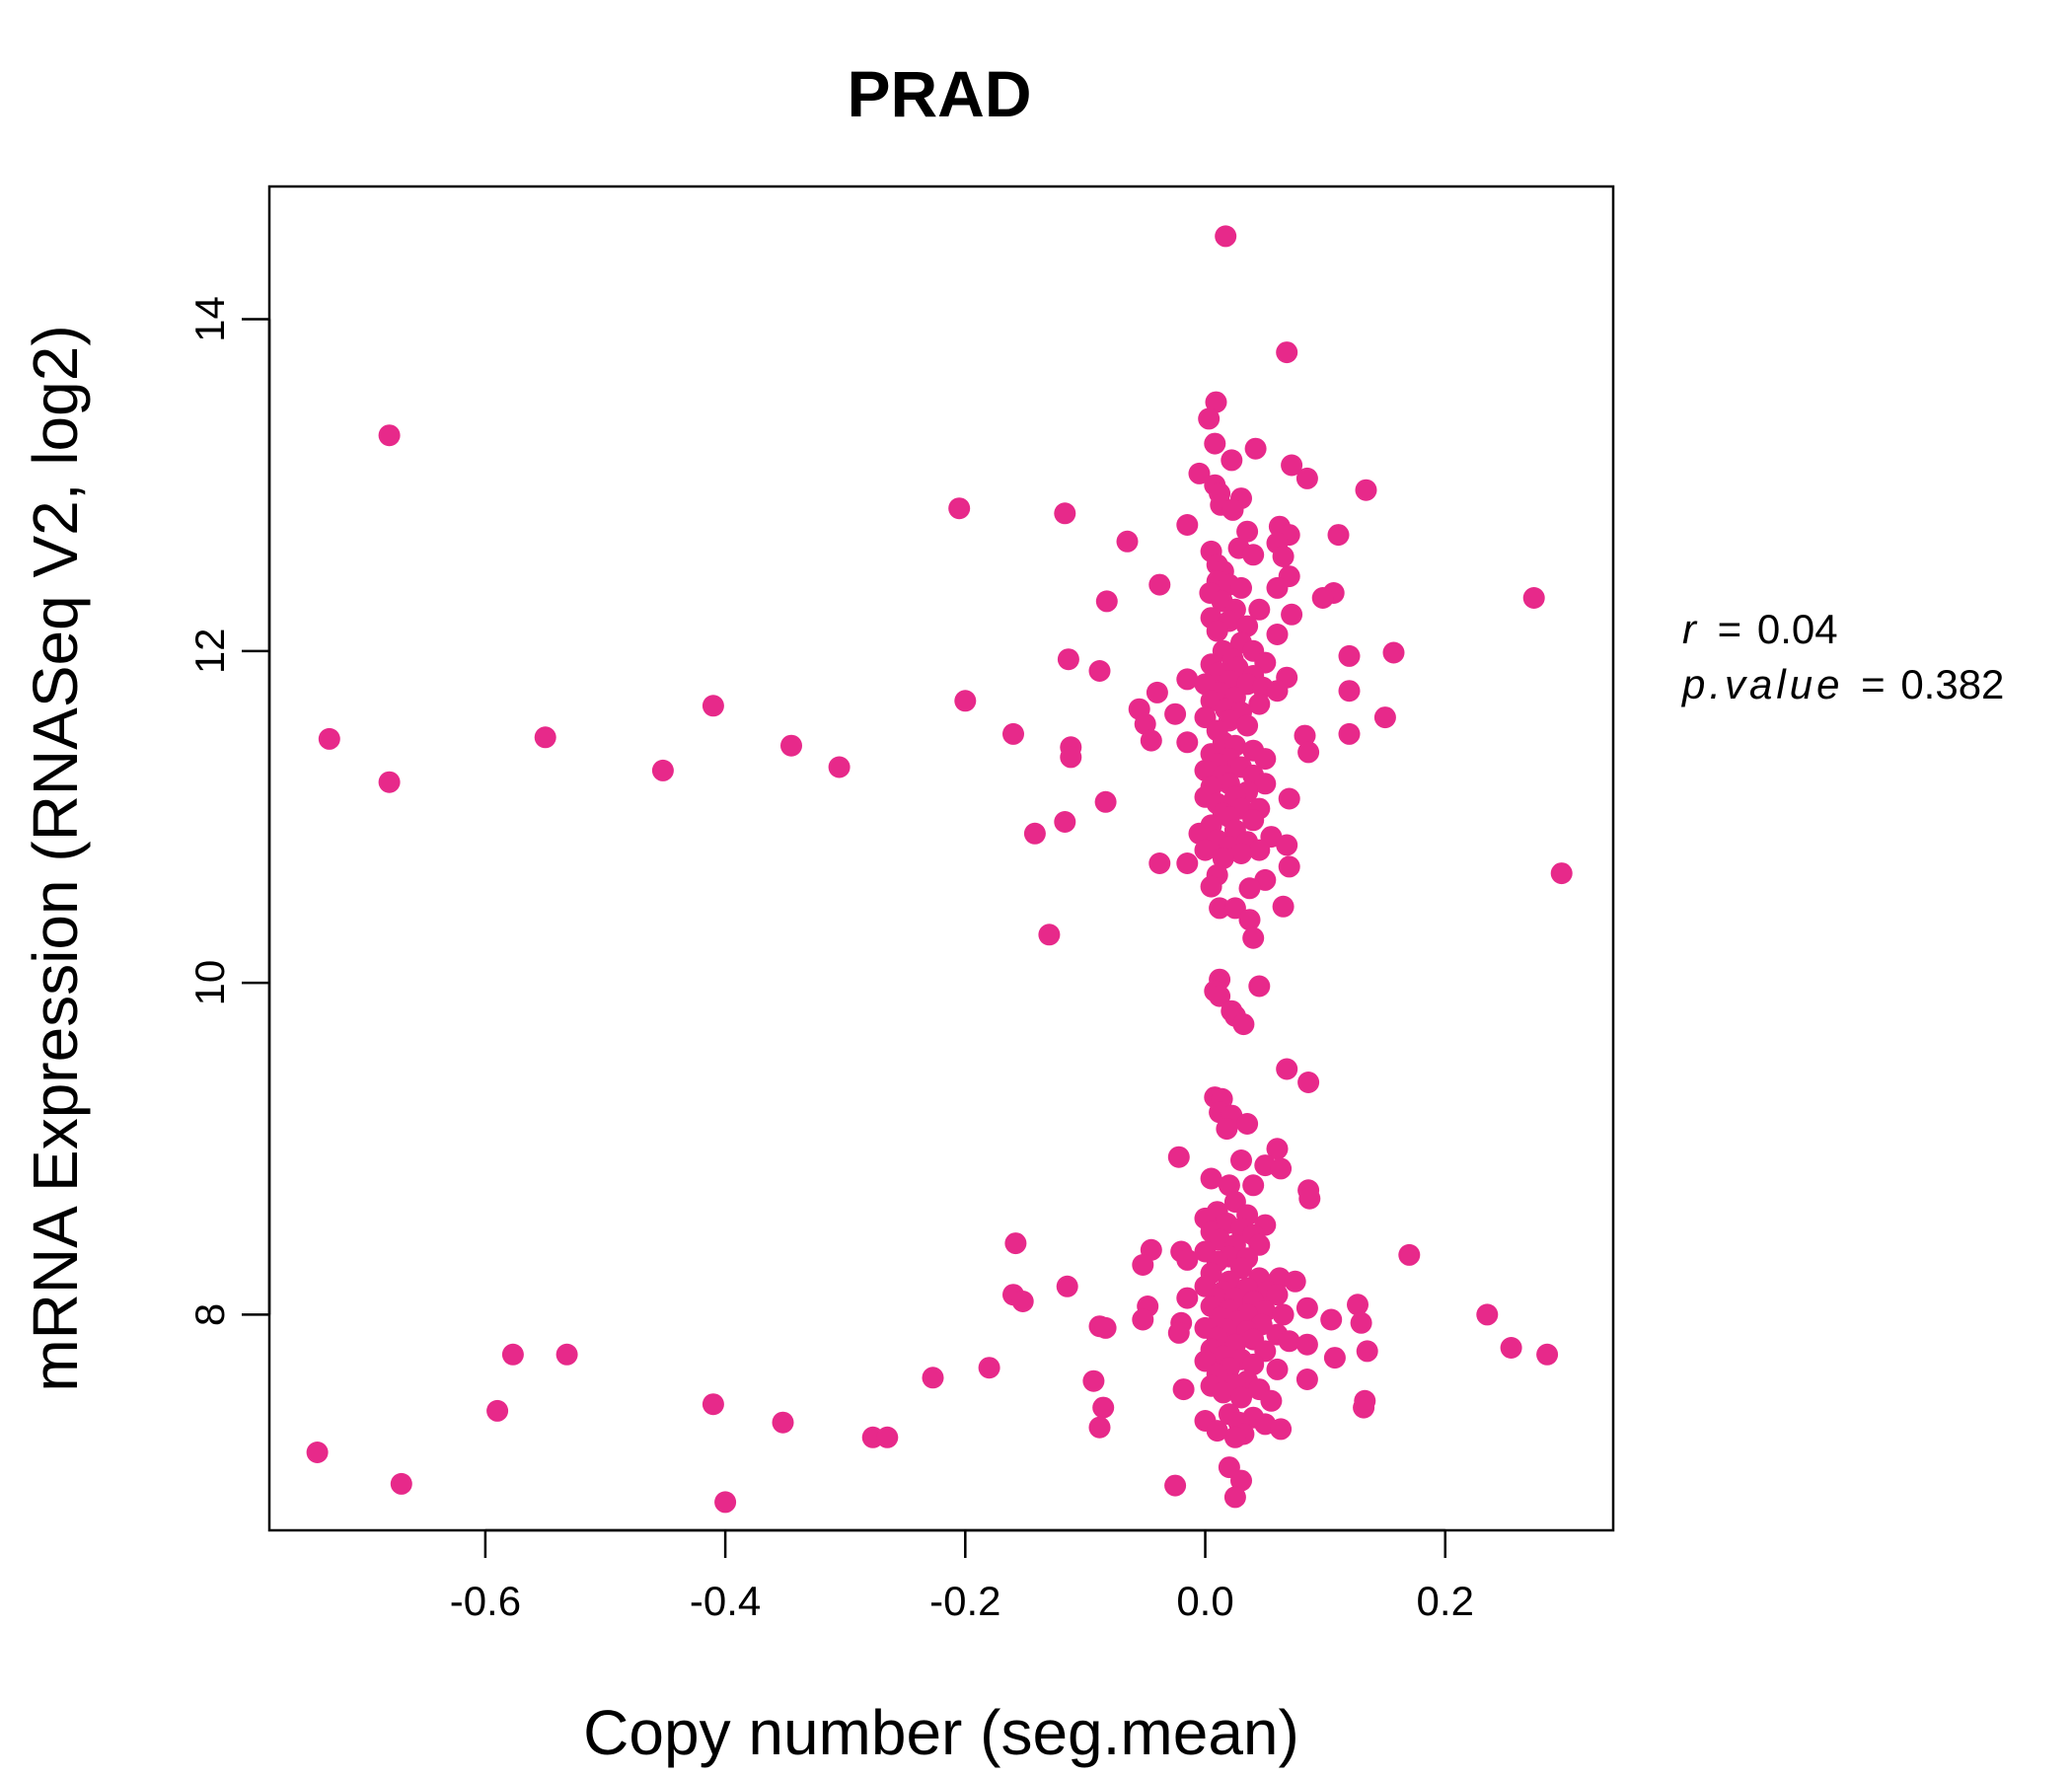  What do you see at coordinates (1798, 629) in the screenshot?
I see `stat-r-value: 0.04` at bounding box center [1798, 629].